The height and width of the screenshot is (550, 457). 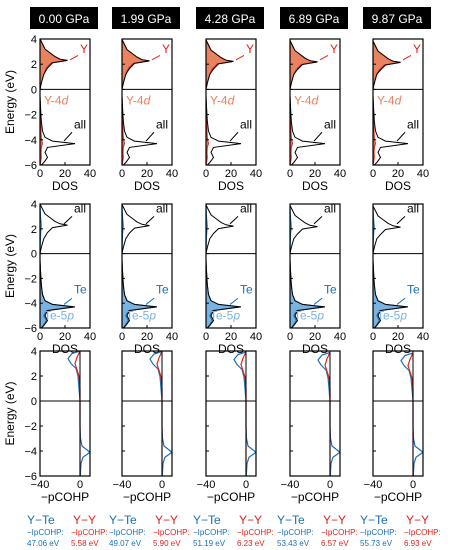 I want to click on pressure-header: 4.28 GPa, so click(x=230, y=18).